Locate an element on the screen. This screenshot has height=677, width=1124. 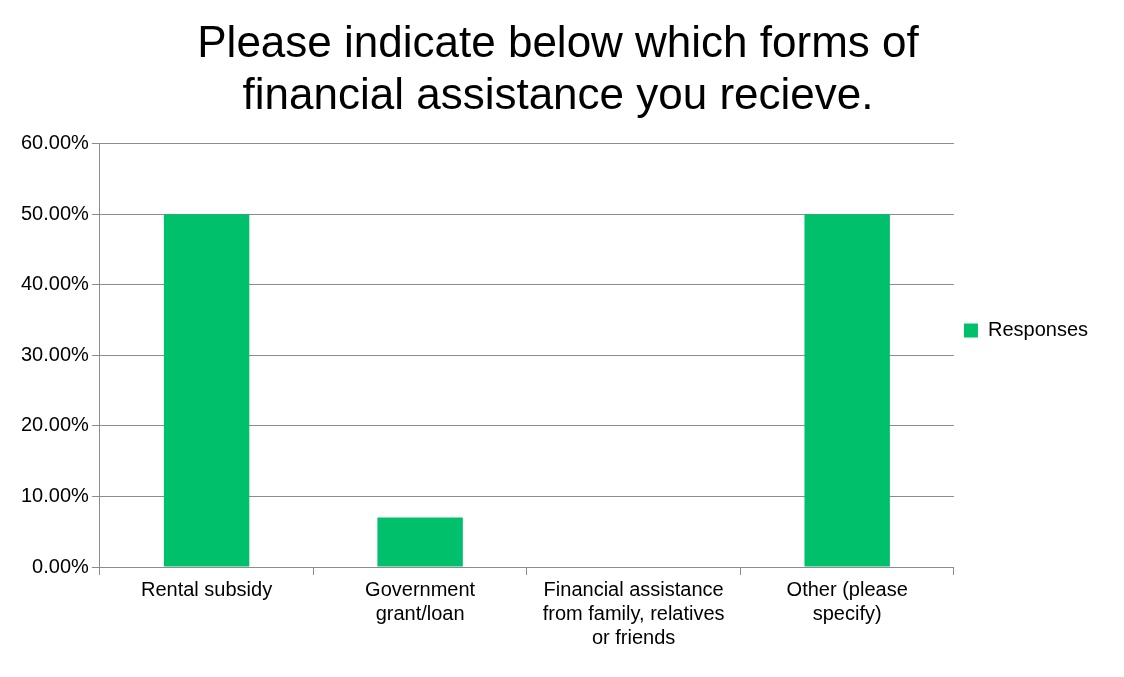
chart-title: Please indicate below which forms of financial assistance you recieve. is located at coordinates (558, 67).